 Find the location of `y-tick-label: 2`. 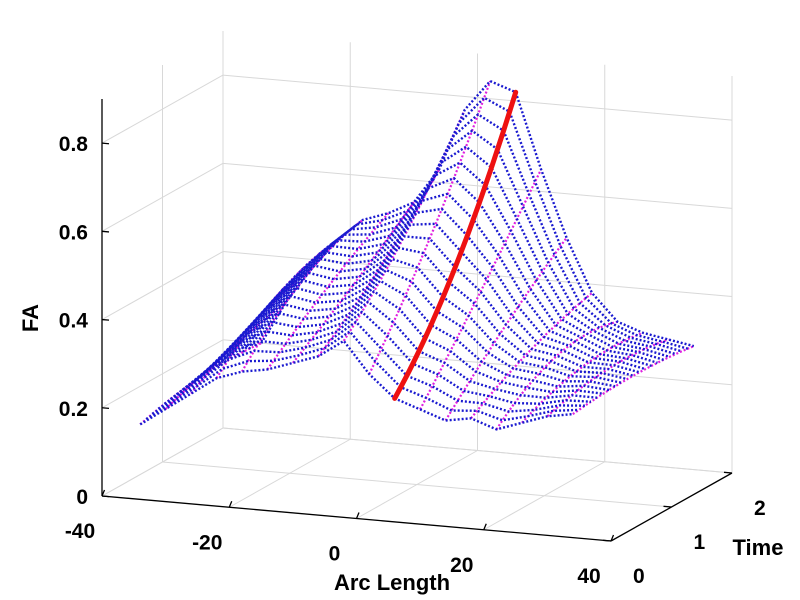

y-tick-label: 2 is located at coordinates (760, 508).